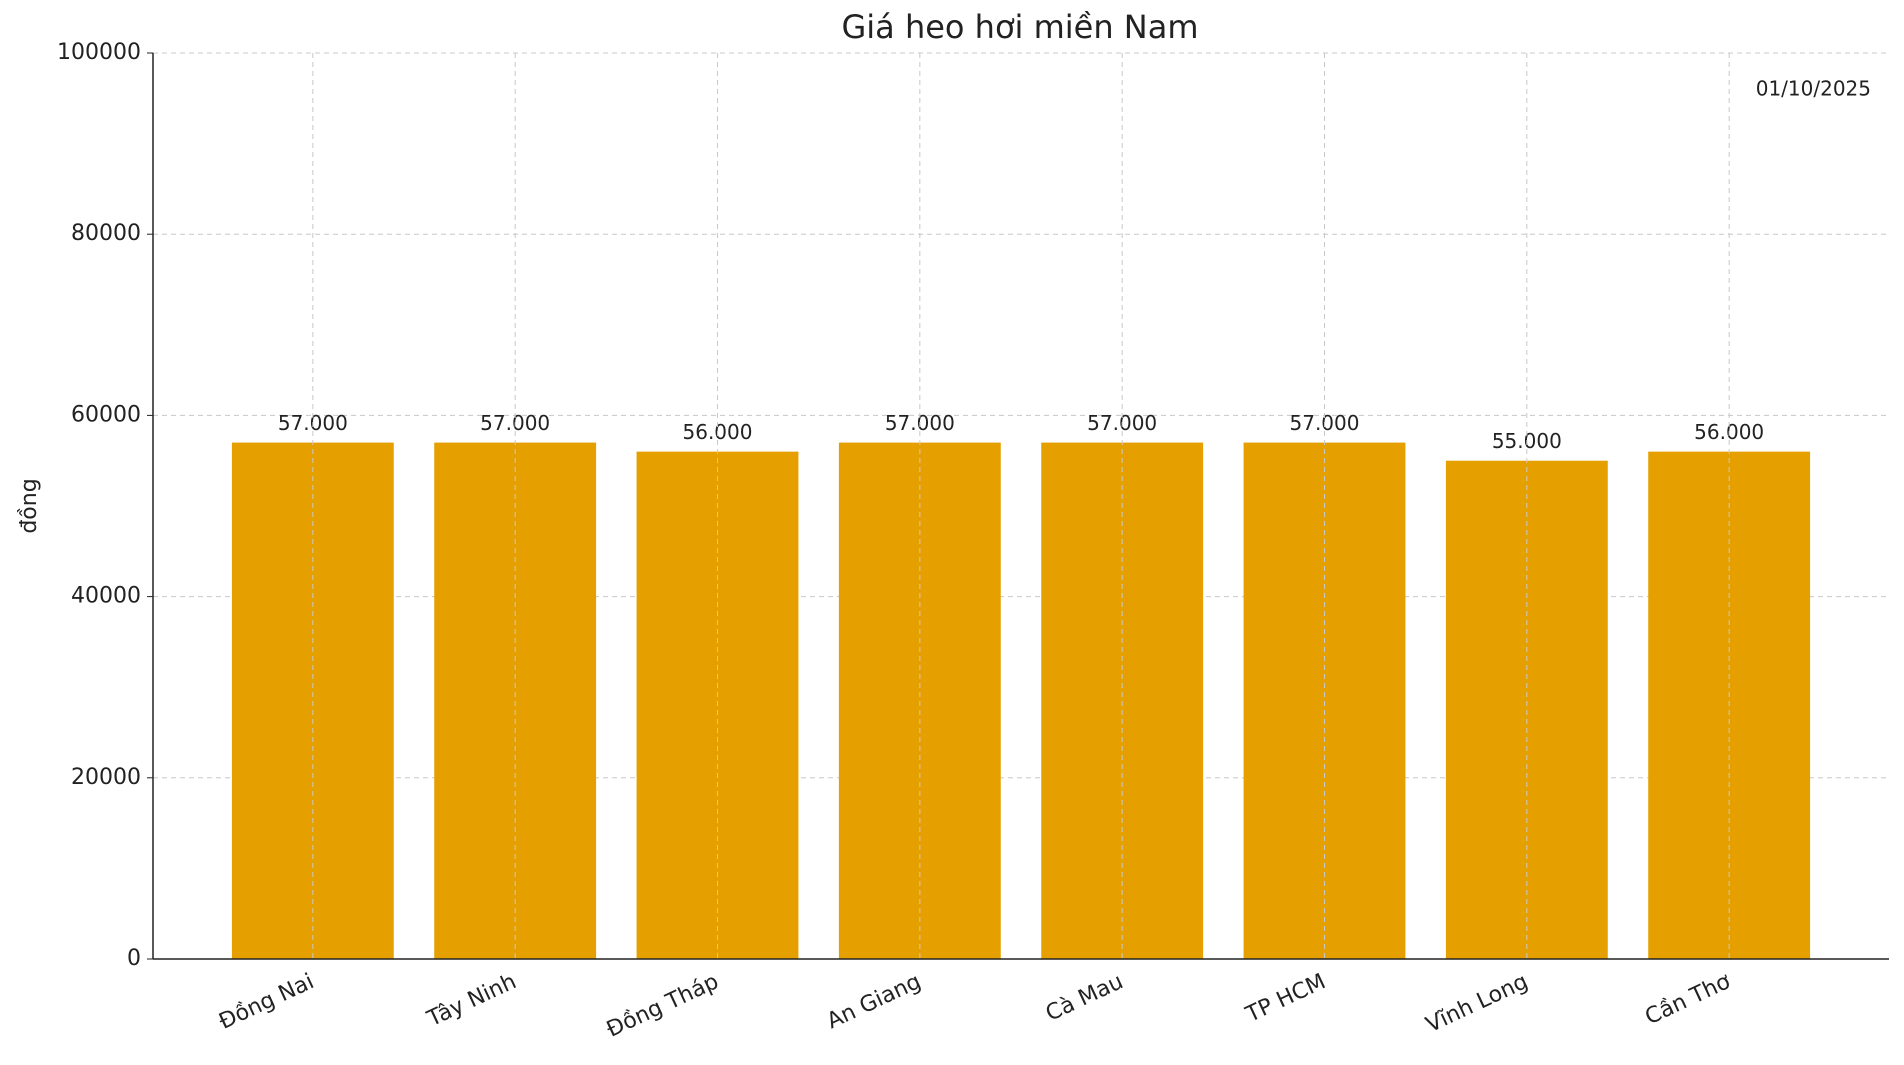 The image size is (1904, 1065). I want to click on y-tick-label: 20000, so click(106, 777).